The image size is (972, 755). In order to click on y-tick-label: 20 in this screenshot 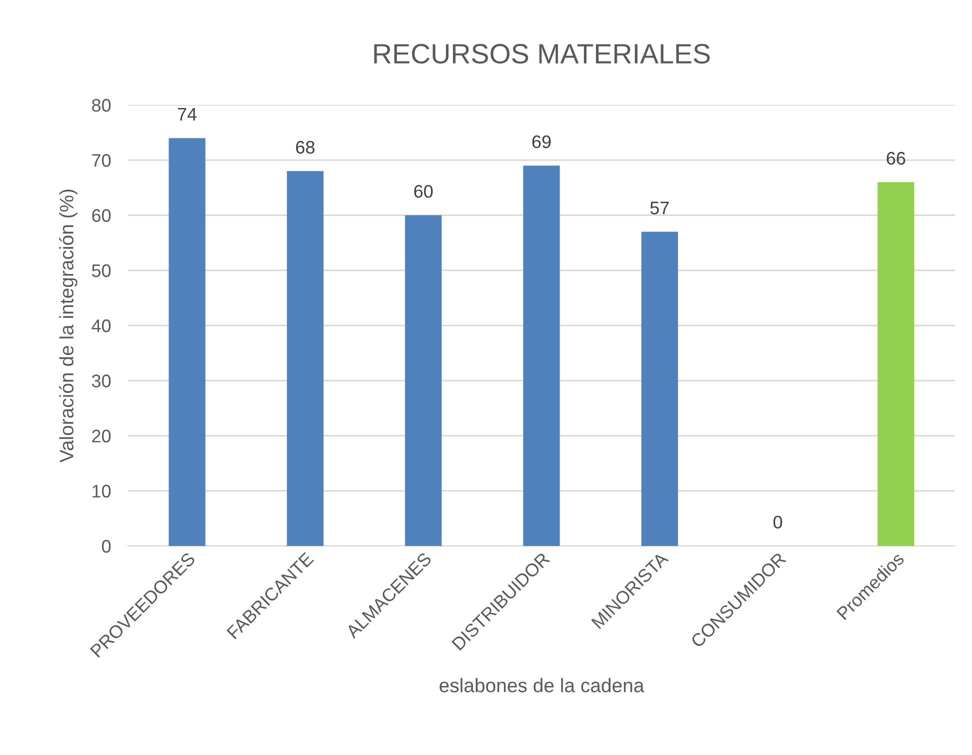, I will do `click(101, 436)`.